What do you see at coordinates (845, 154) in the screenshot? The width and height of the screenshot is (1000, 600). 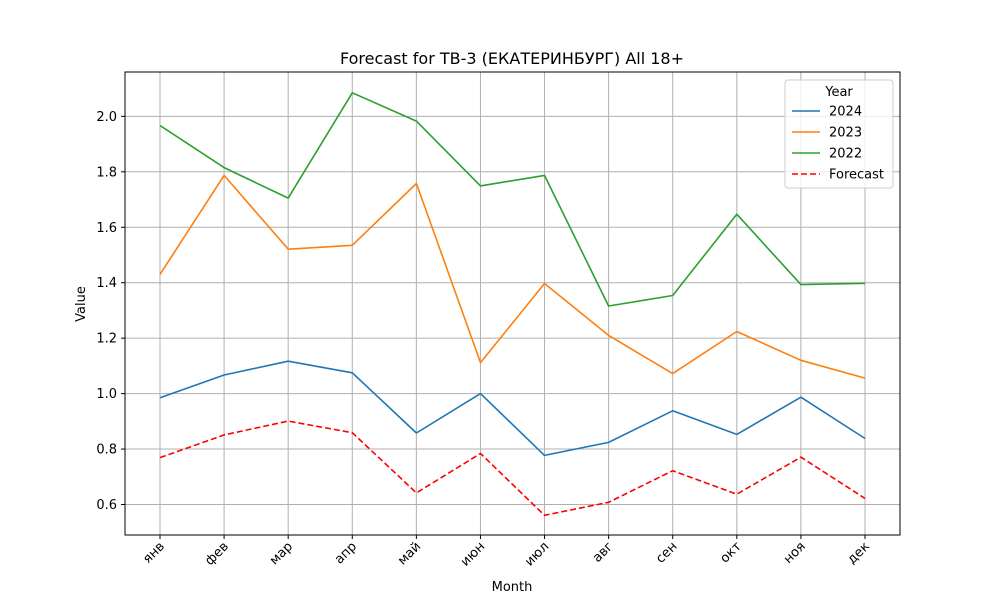 I see `legend-label-2022: 2022` at bounding box center [845, 154].